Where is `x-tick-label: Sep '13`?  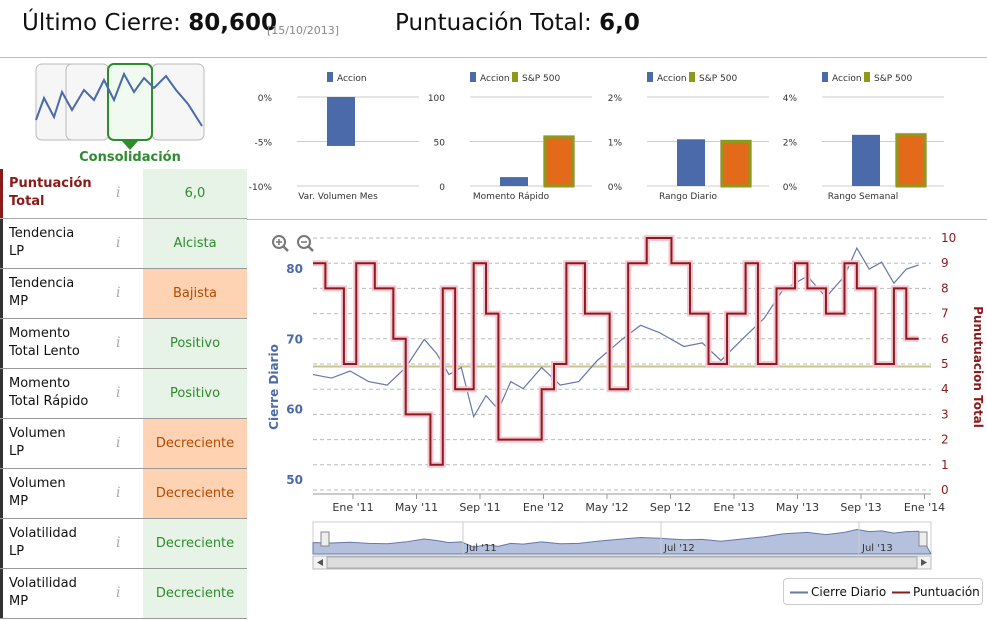
x-tick-label: Sep '13 is located at coordinates (860, 507).